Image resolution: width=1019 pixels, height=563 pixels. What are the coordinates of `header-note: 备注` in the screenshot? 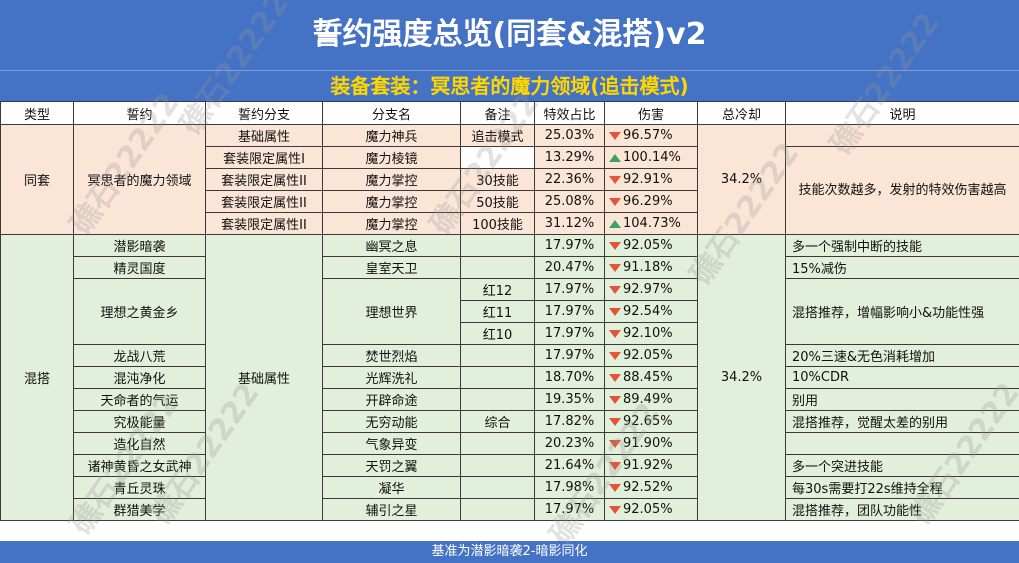 It's located at (497, 113).